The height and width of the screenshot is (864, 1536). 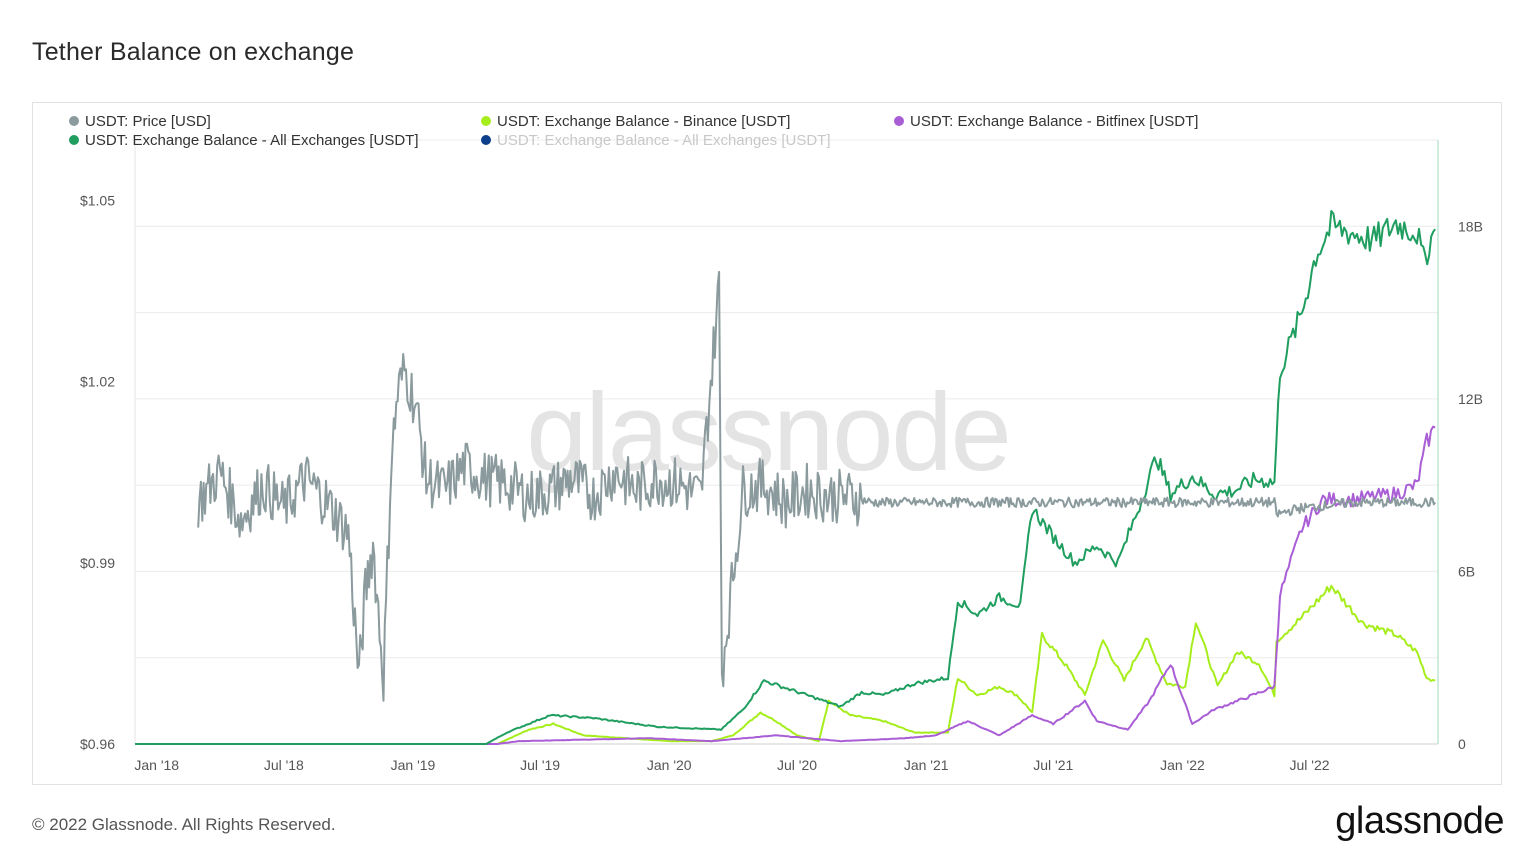 I want to click on y-right-tick-label: 0, so click(x=1462, y=744).